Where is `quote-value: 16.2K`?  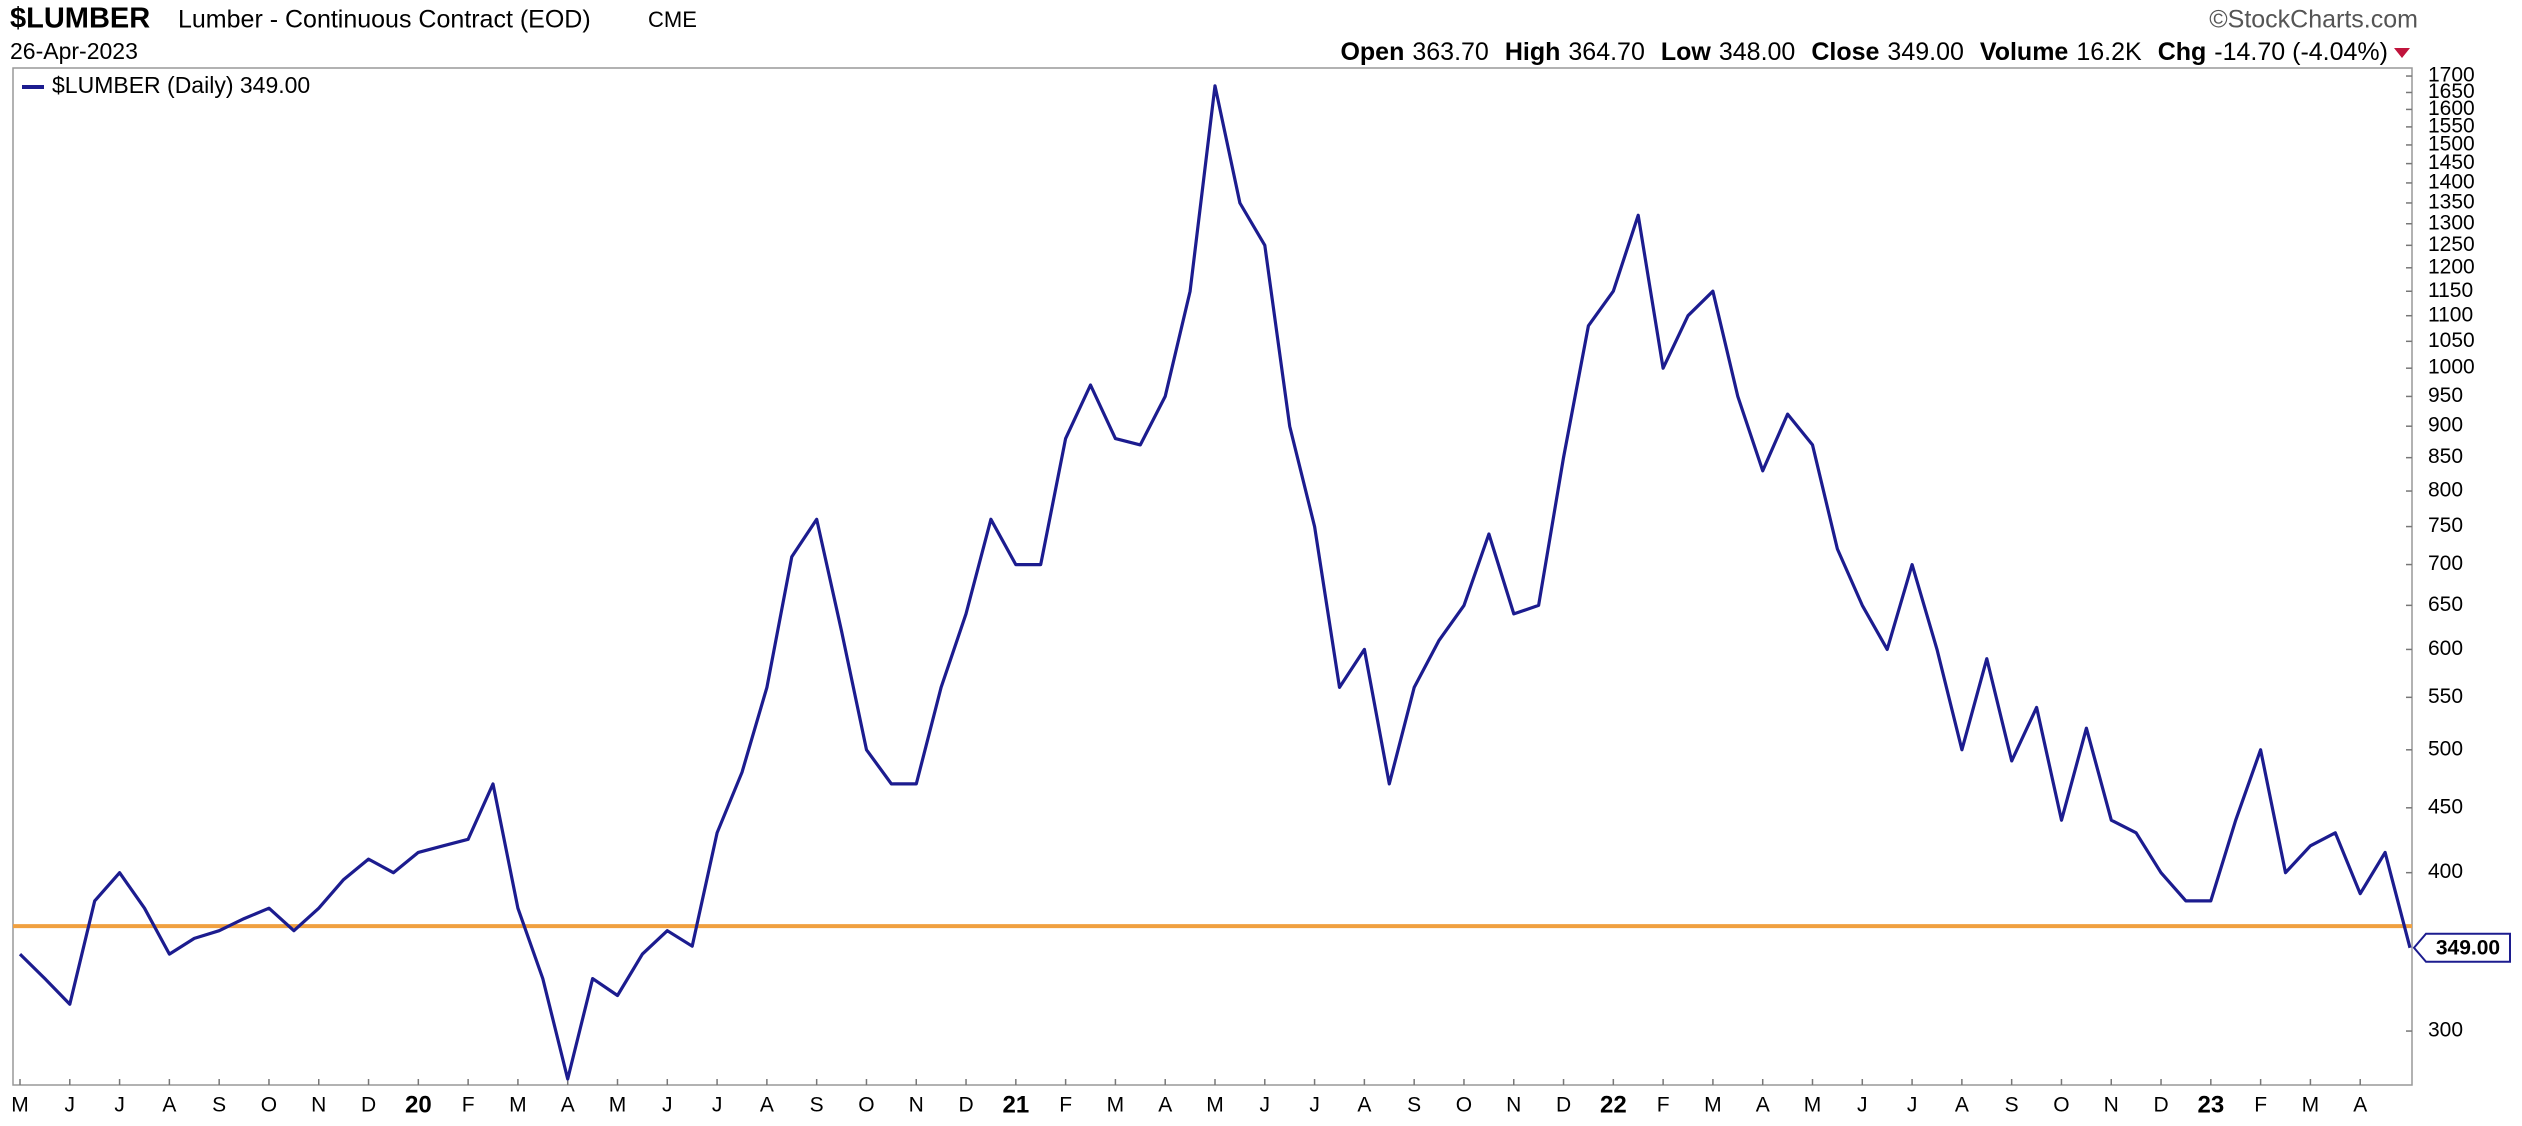
quote-value: 16.2K is located at coordinates (2109, 52).